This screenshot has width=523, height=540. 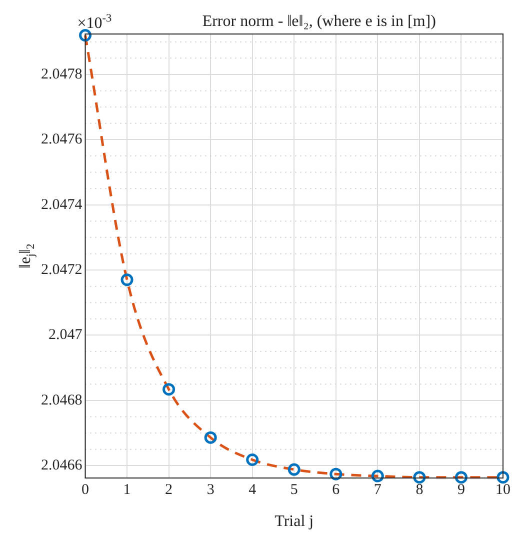 What do you see at coordinates (210, 490) in the screenshot?
I see `x-tick-label: 3` at bounding box center [210, 490].